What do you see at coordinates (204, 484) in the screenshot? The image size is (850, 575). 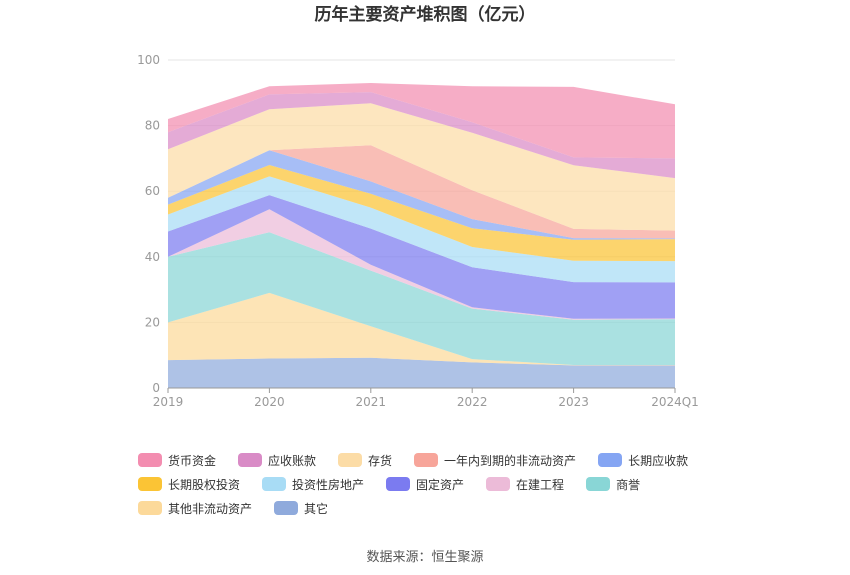 I see `legend-label: 长期股权投资` at bounding box center [204, 484].